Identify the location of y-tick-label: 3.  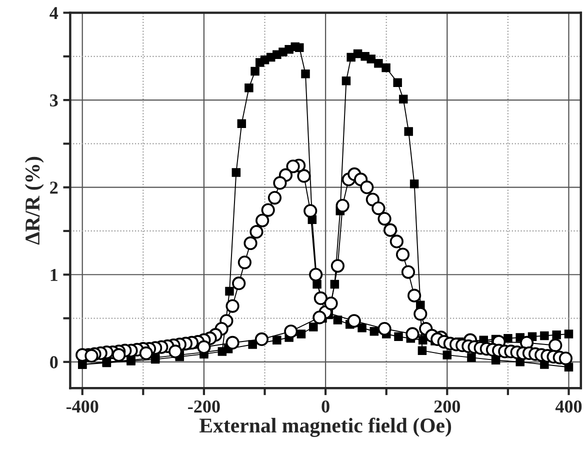
(54, 100).